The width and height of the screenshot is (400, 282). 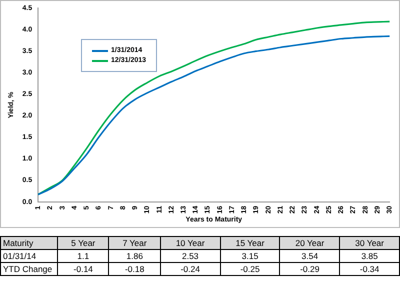 I want to click on text: 1.86, so click(x=134, y=256).